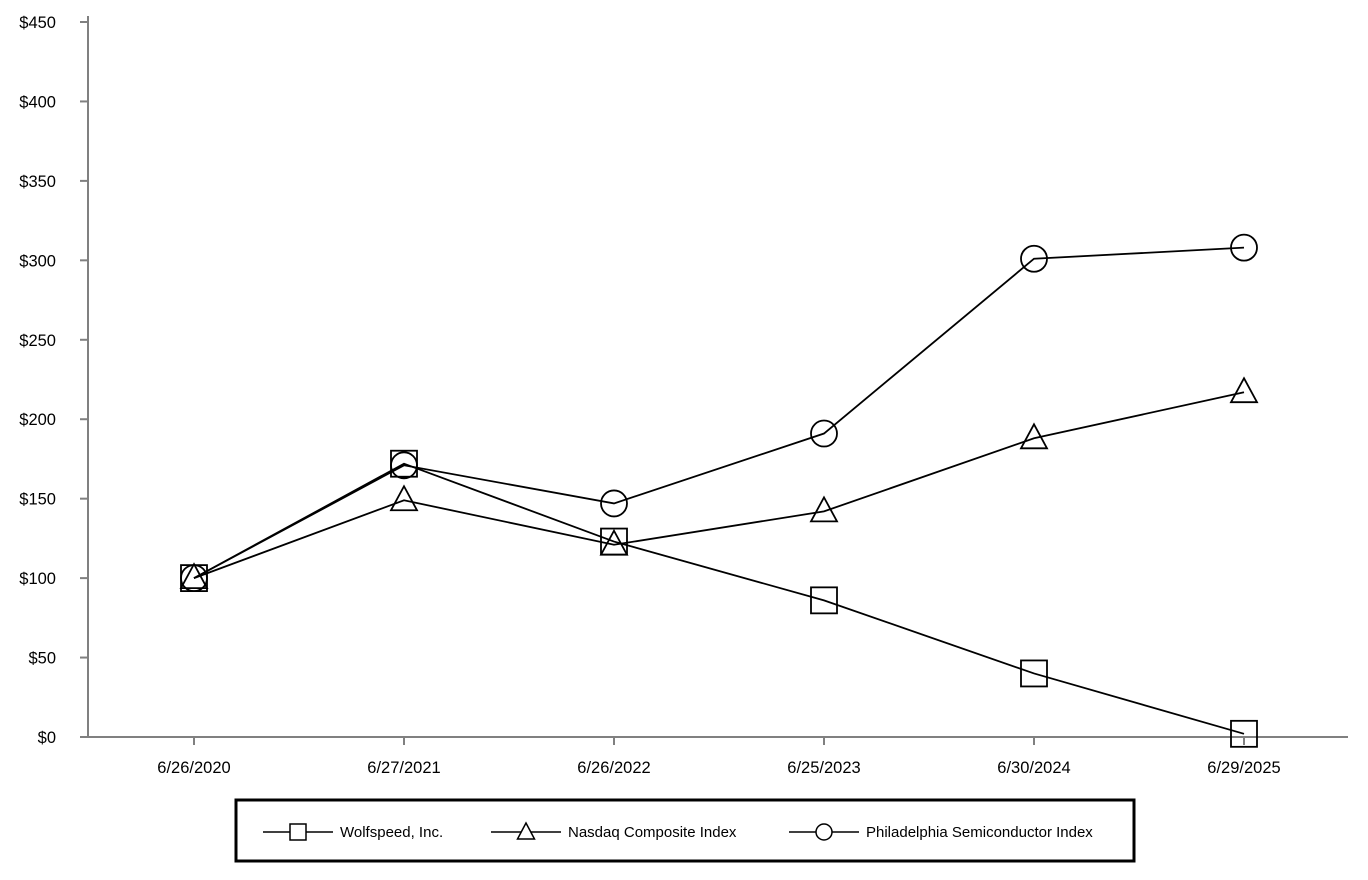  I want to click on y-tick-label: $400, so click(37, 102).